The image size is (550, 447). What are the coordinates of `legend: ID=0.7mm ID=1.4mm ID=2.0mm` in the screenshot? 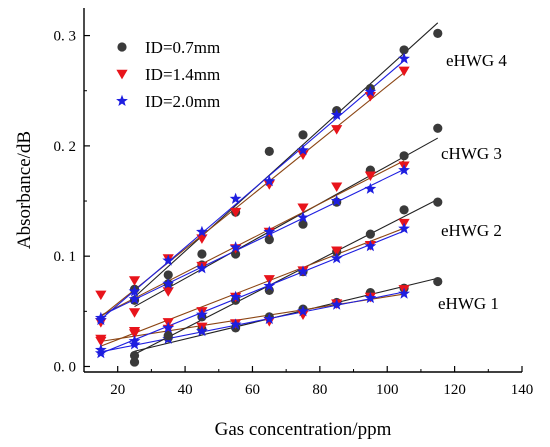 It's located at (168, 74).